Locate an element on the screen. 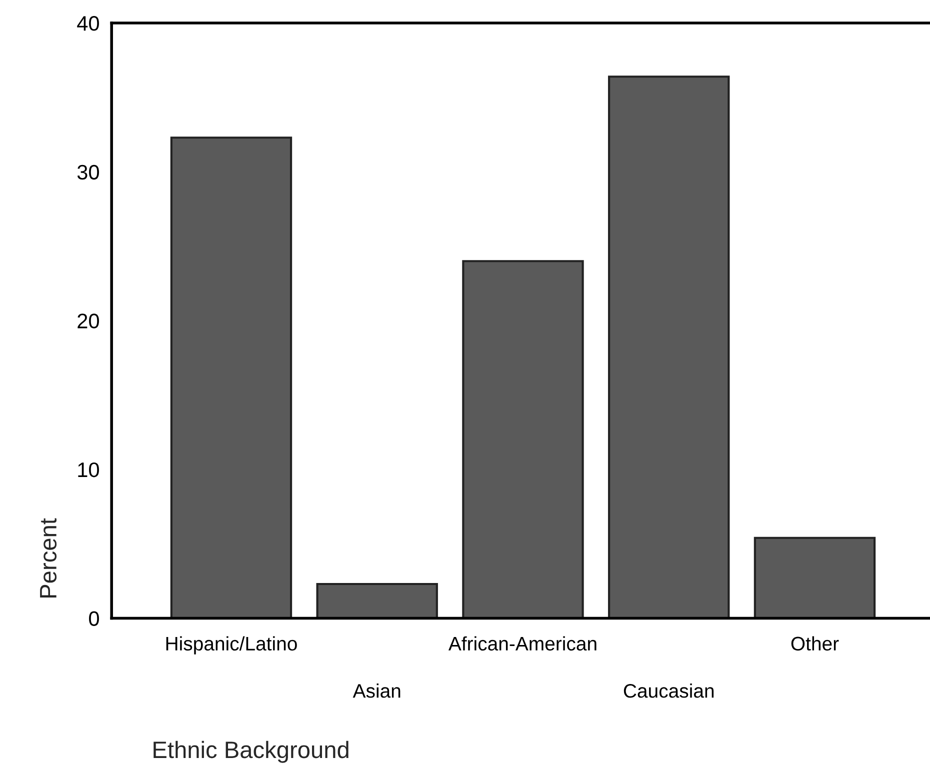 The height and width of the screenshot is (768, 930). y-tick-label: 20 is located at coordinates (88, 321).